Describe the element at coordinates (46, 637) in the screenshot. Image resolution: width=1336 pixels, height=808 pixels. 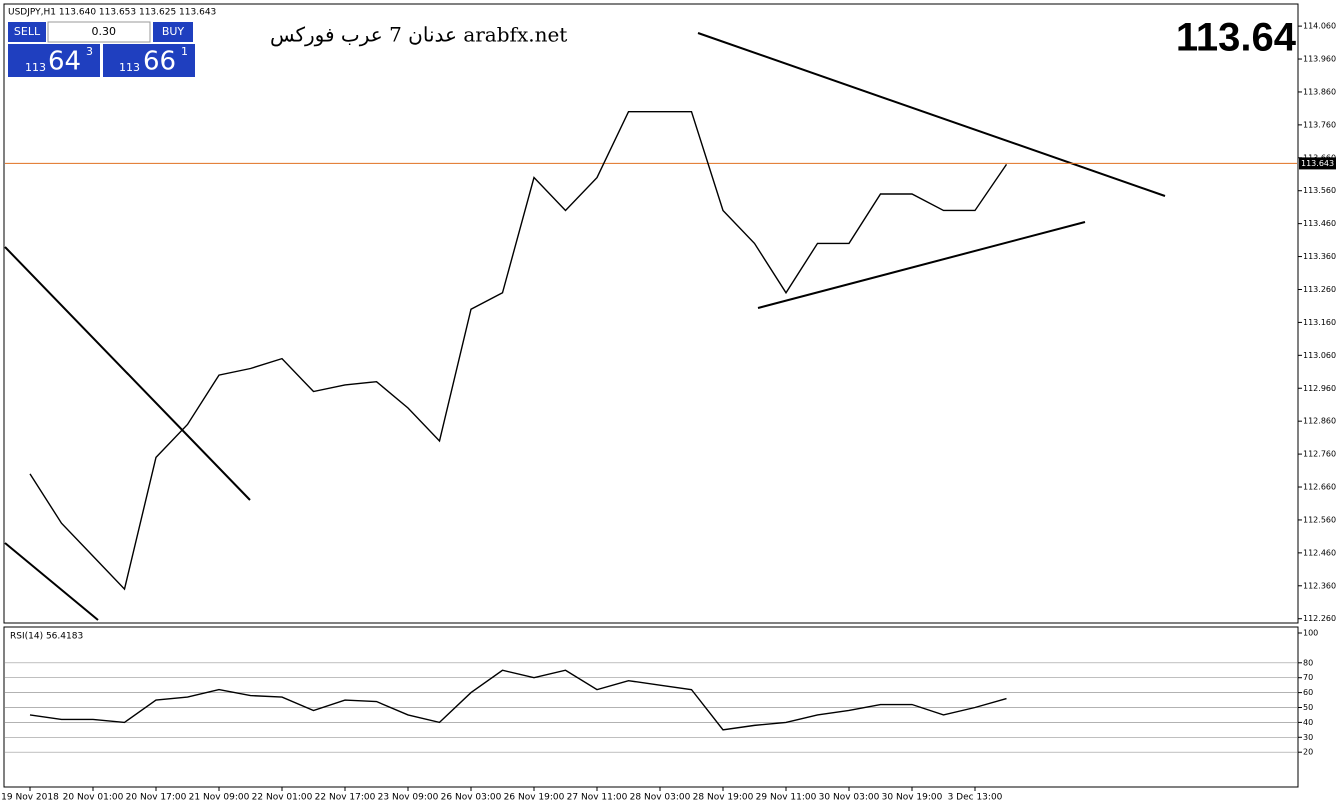
I see `rsi-title: RSI(14) 56.4183` at that location.